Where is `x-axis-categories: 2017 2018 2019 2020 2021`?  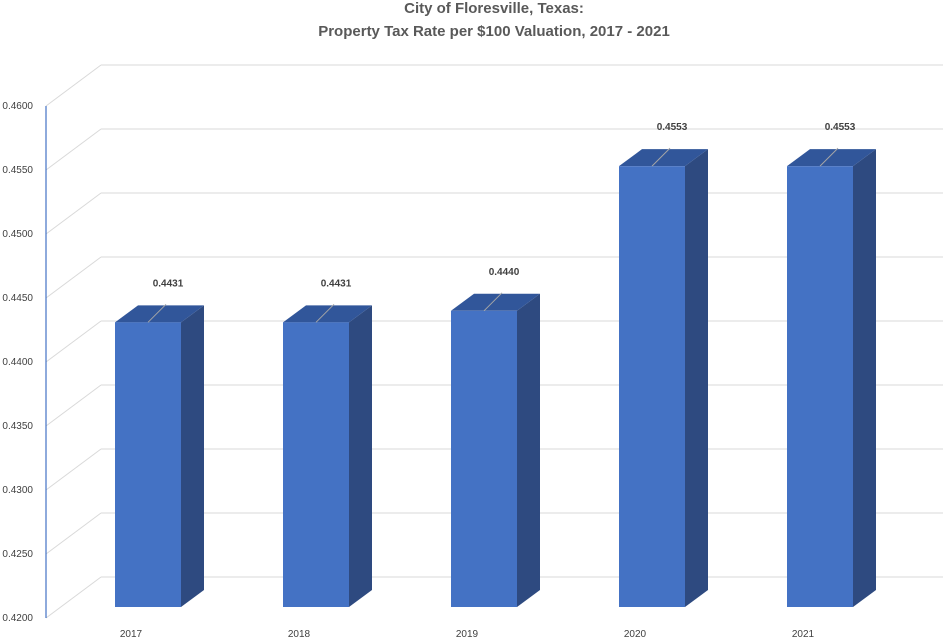 x-axis-categories: 2017 2018 2019 2020 2021 is located at coordinates (467, 633).